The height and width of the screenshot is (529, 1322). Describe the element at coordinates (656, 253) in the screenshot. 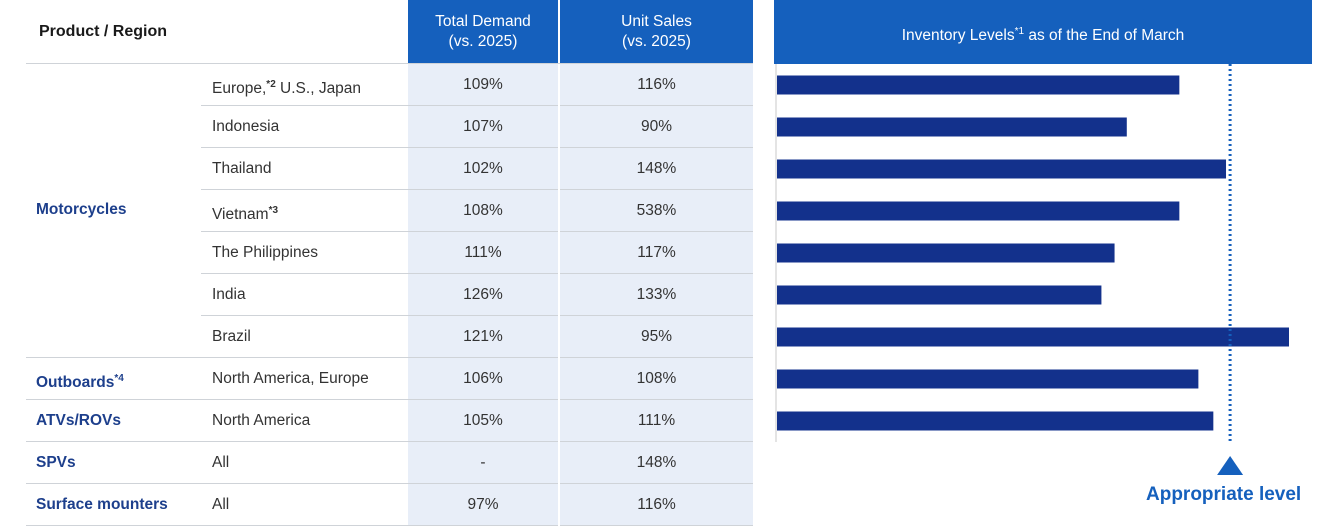

I see `row-unit-sales: 117%` at that location.